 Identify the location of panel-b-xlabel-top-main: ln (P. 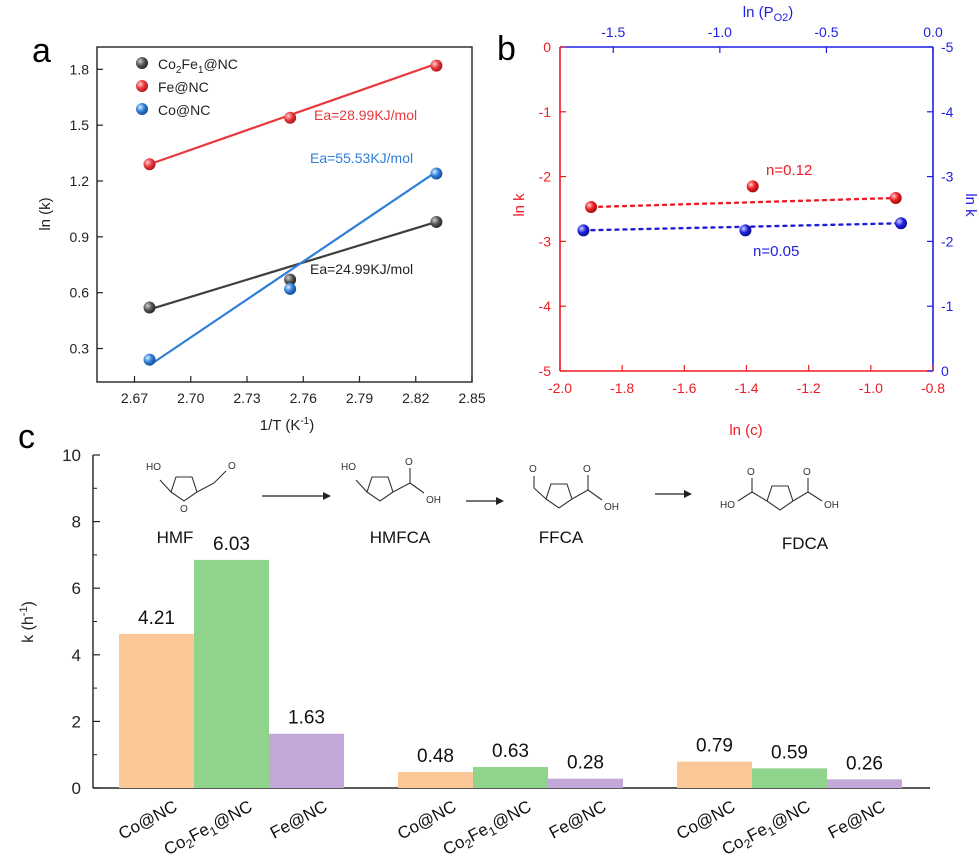
(758, 12).